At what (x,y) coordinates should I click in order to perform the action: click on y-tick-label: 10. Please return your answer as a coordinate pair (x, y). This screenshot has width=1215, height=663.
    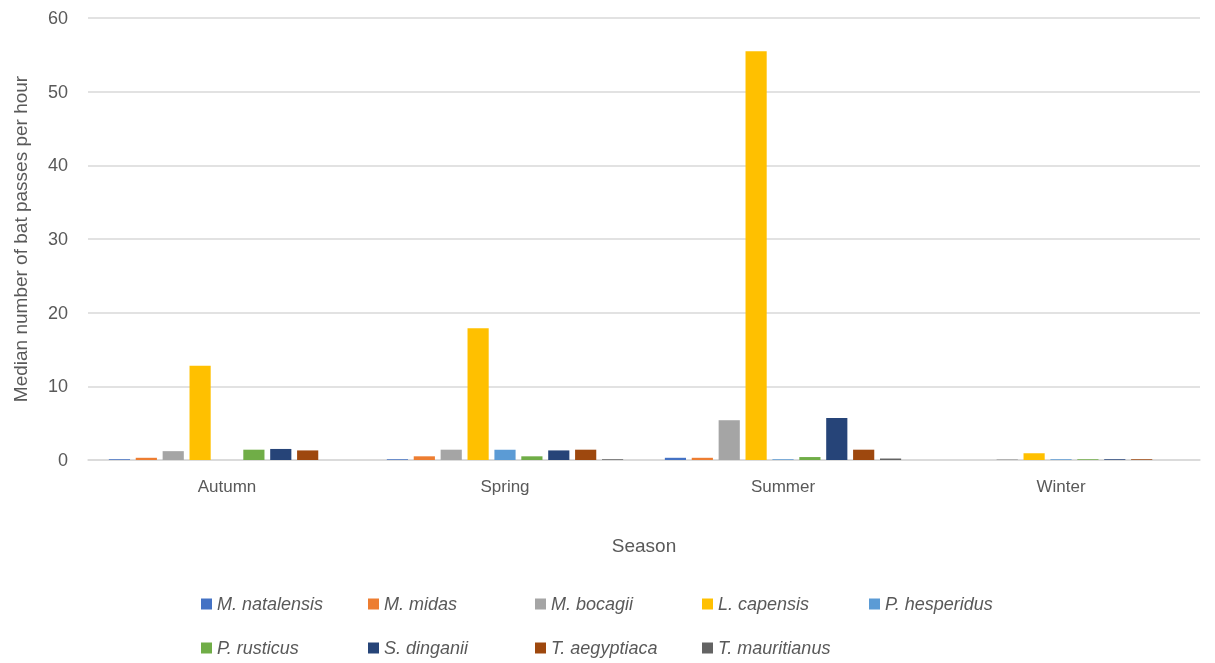
    Looking at the image, I should click on (57, 386).